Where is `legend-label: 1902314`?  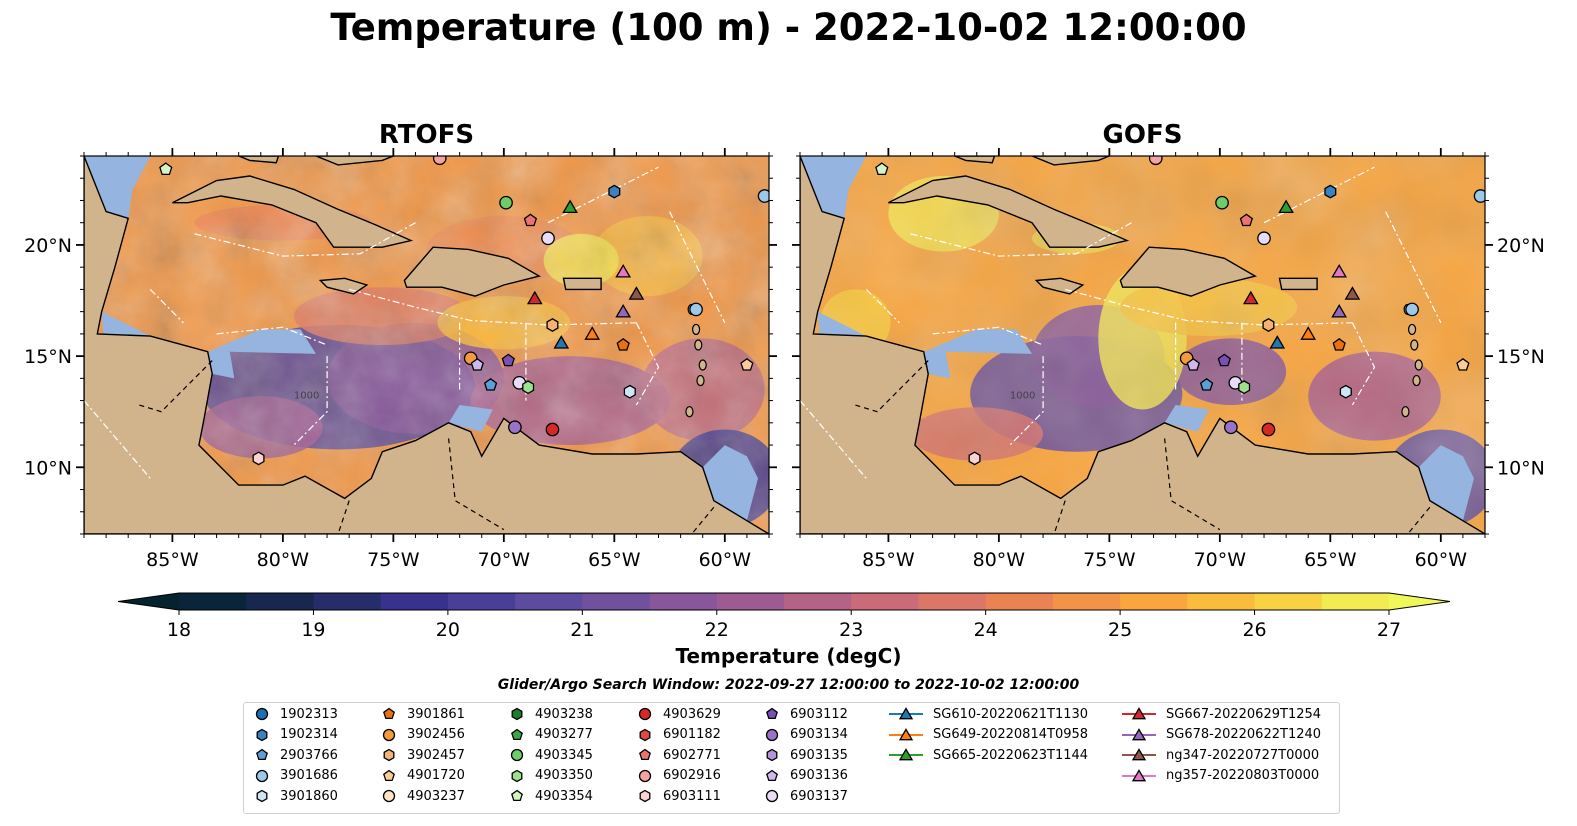
legend-label: 1902314 is located at coordinates (309, 735).